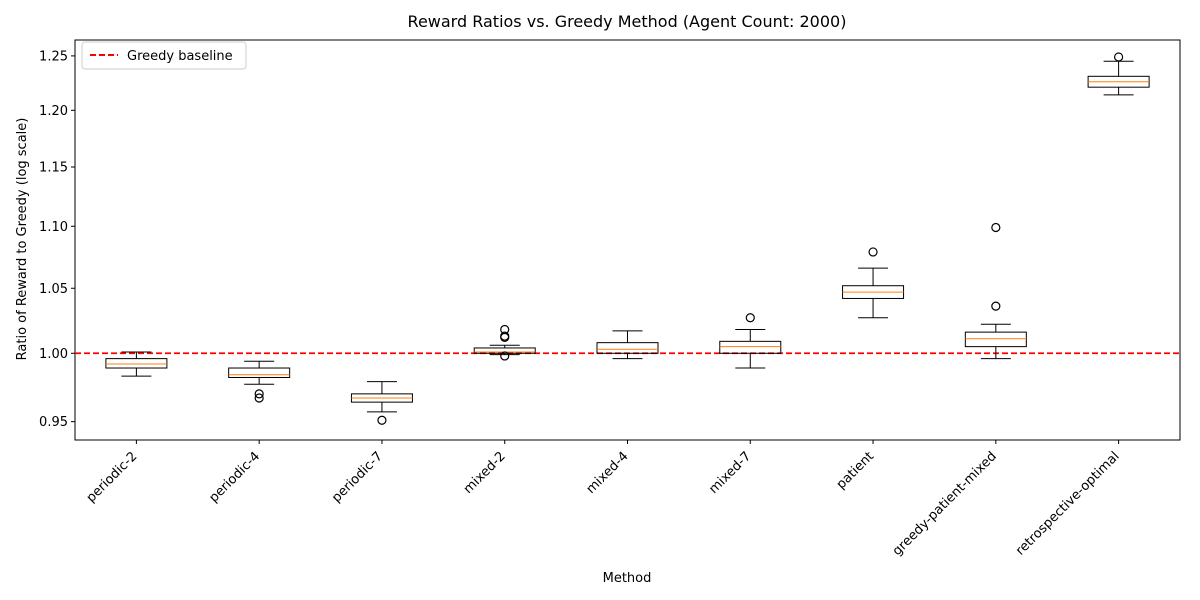 The width and height of the screenshot is (1200, 600). Describe the element at coordinates (855, 470) in the screenshot. I see `x-tick-label: patient` at that location.